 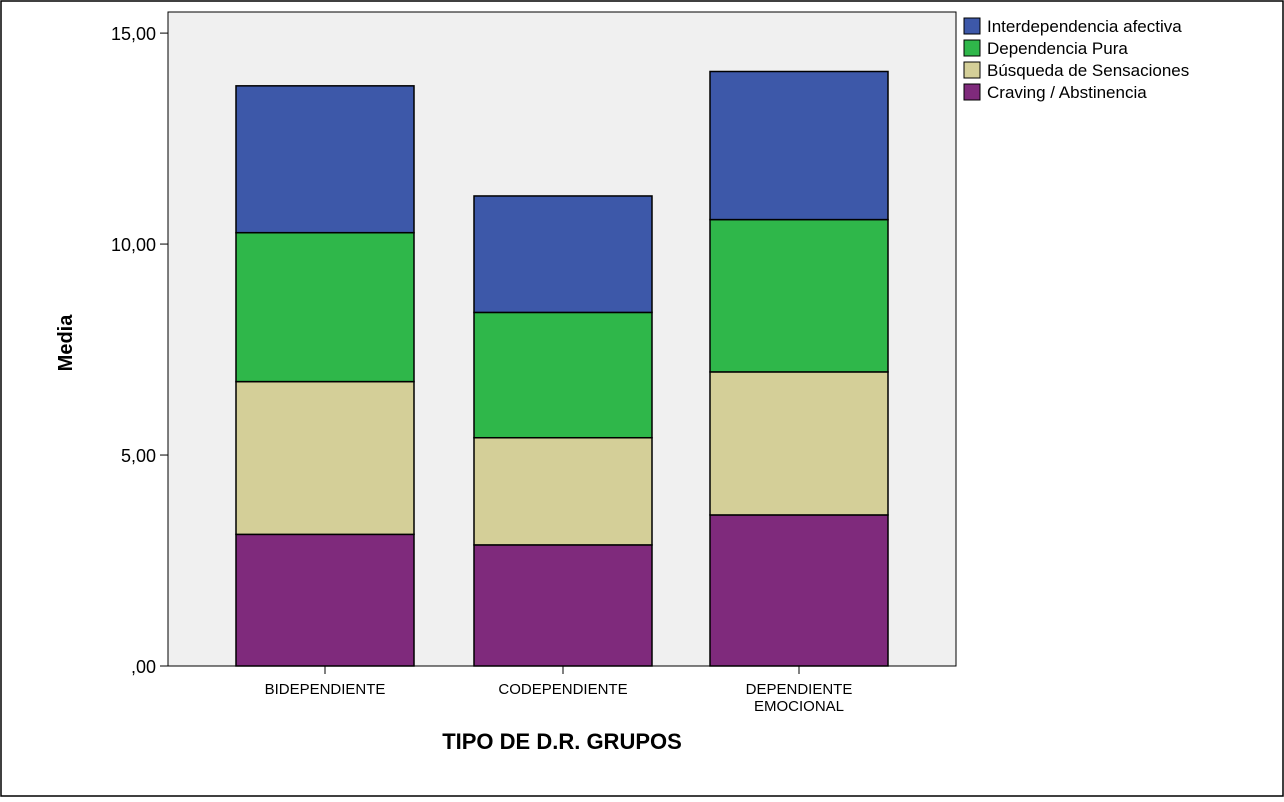 I want to click on y-tick-label: 5,00, so click(x=138, y=456).